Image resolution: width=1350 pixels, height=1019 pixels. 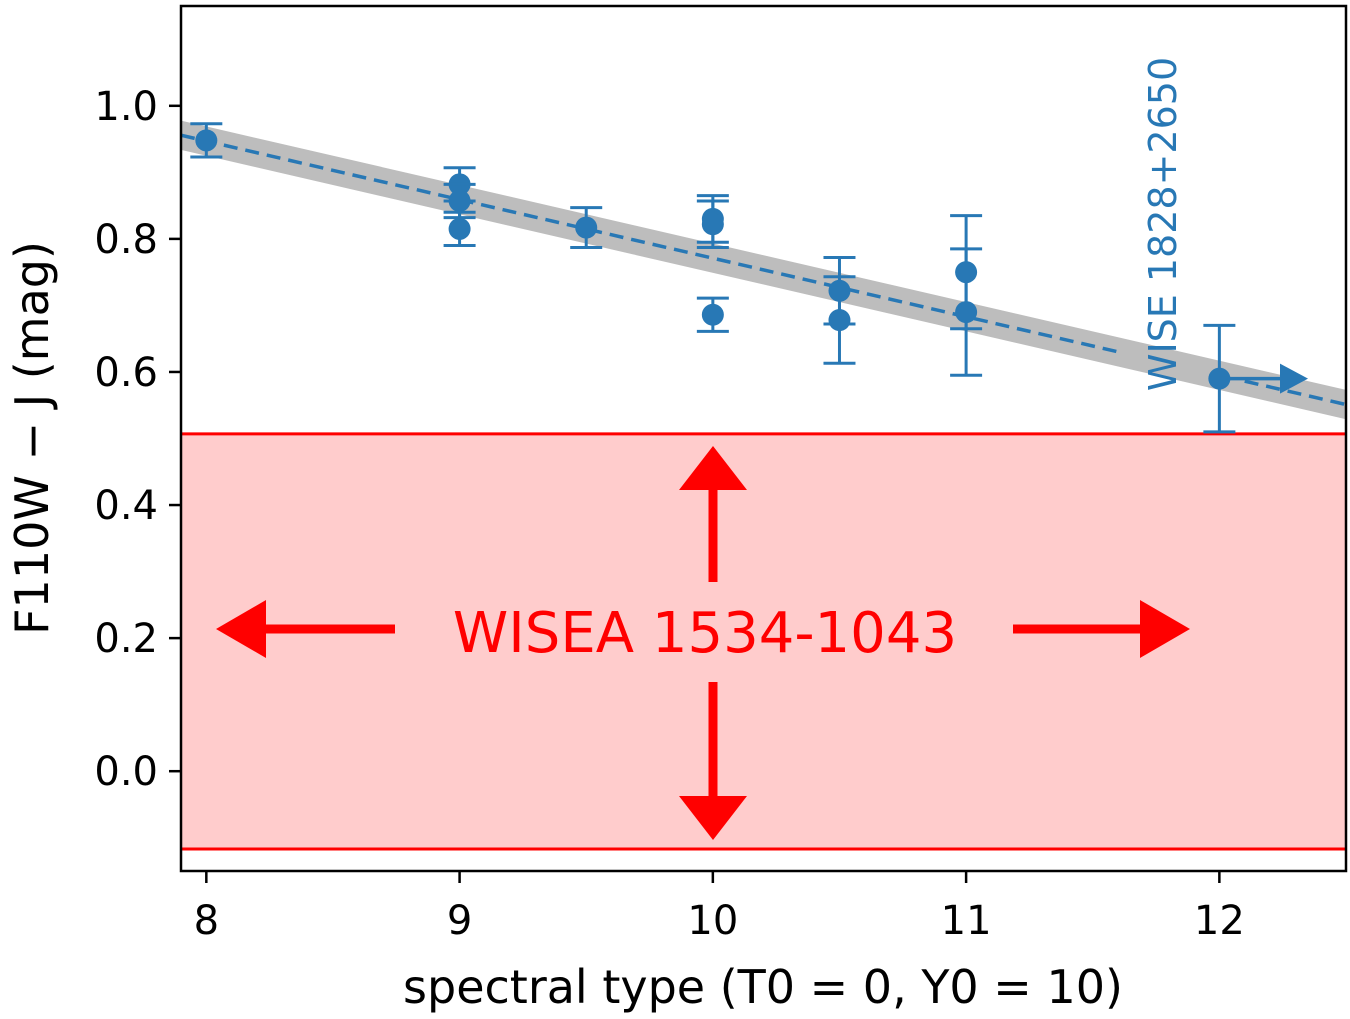 What do you see at coordinates (966, 921) in the screenshot?
I see `x-tick-label: 11` at bounding box center [966, 921].